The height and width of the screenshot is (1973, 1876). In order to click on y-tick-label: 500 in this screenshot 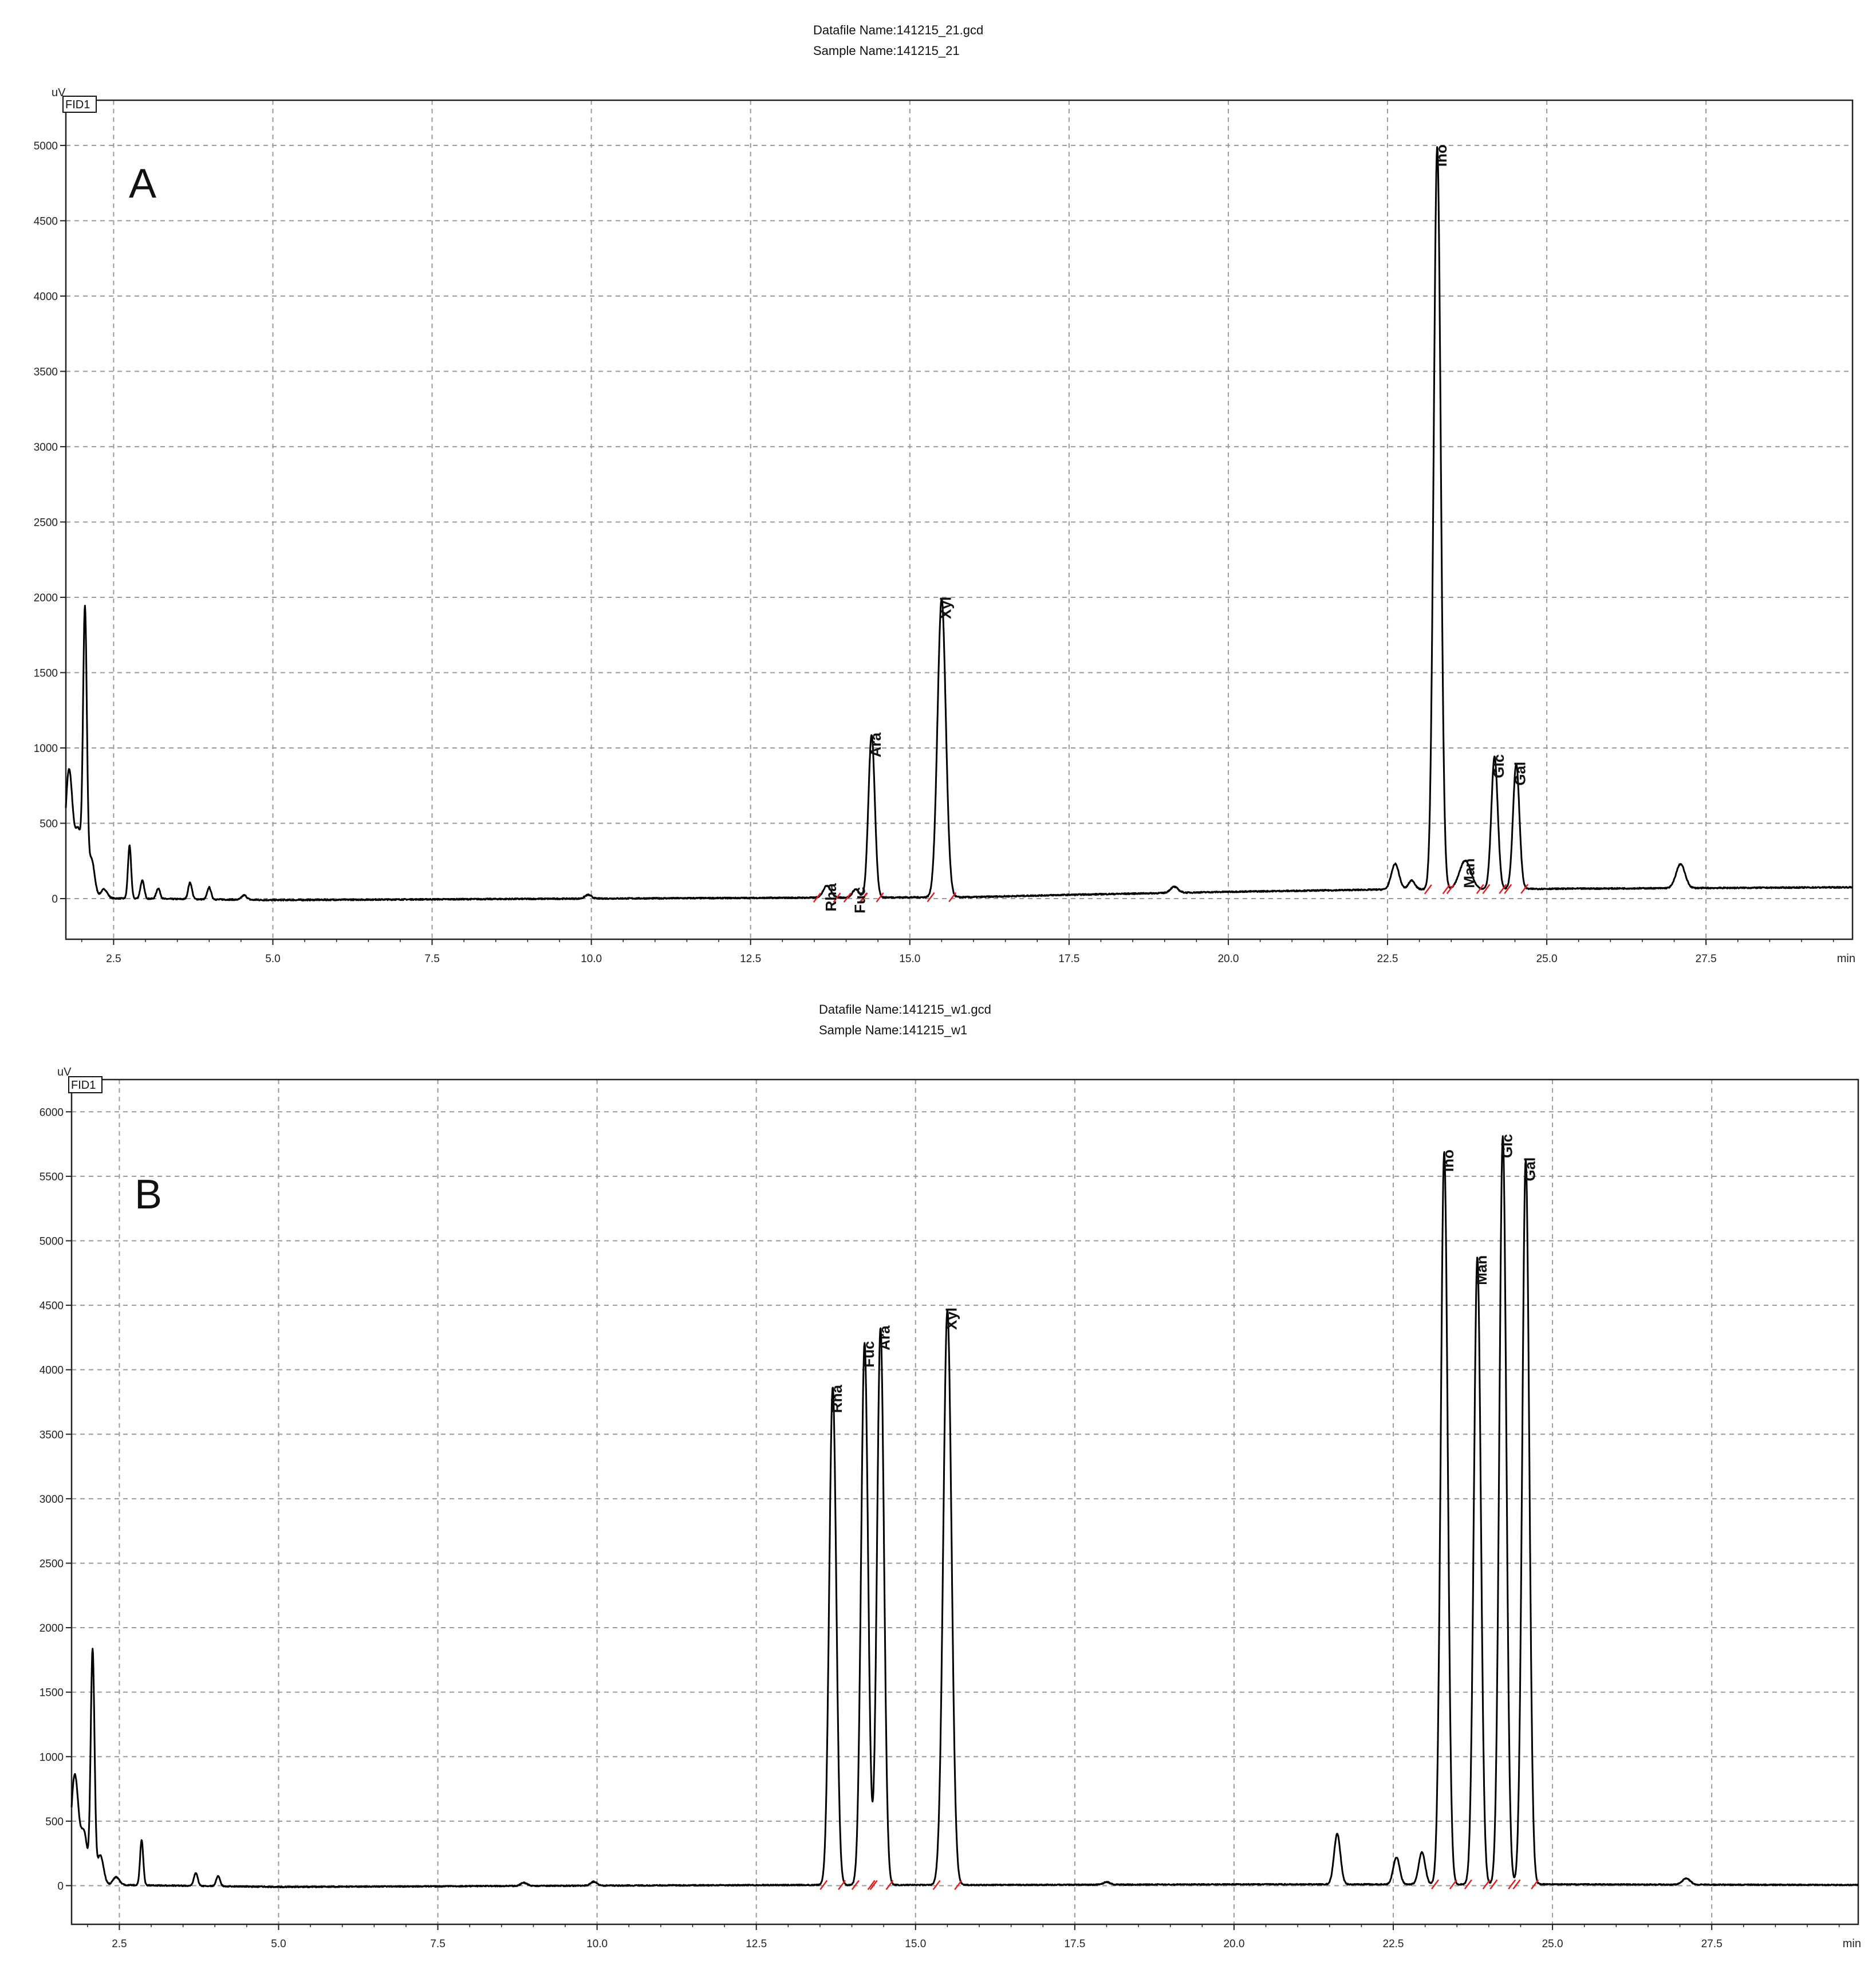, I will do `click(49, 824)`.